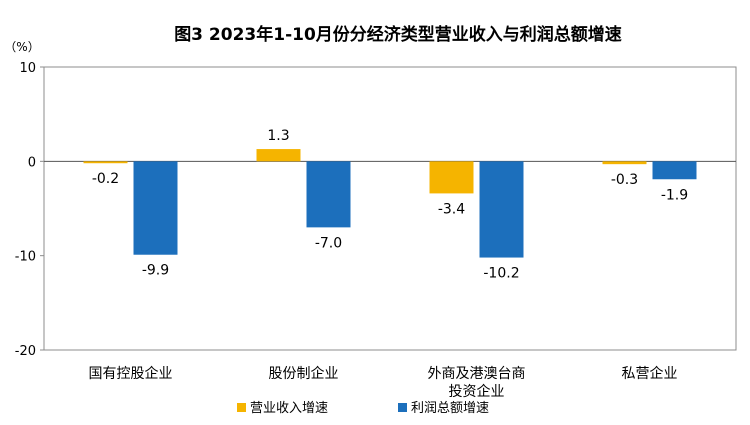 This screenshot has width=750, height=425. What do you see at coordinates (398, 34) in the screenshot?
I see `chart-title: 图3 2023年1-10月份分经济类型营业收入与利润总额增速` at bounding box center [398, 34].